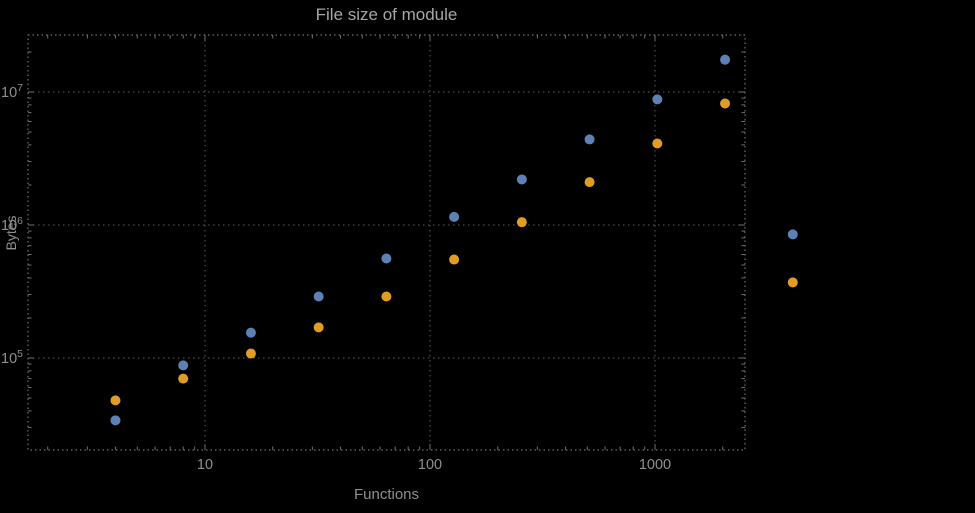 Image resolution: width=975 pixels, height=513 pixels. I want to click on y-tick-label: 10⁶, so click(12, 224).